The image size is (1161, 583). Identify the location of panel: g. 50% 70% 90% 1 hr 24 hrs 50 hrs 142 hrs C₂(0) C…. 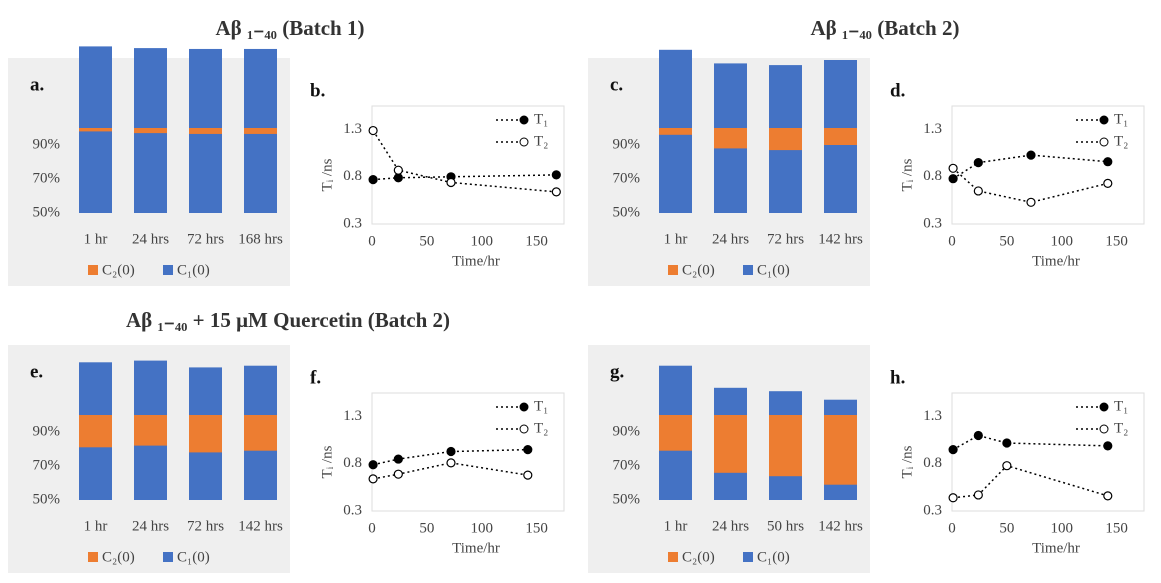
(729, 459).